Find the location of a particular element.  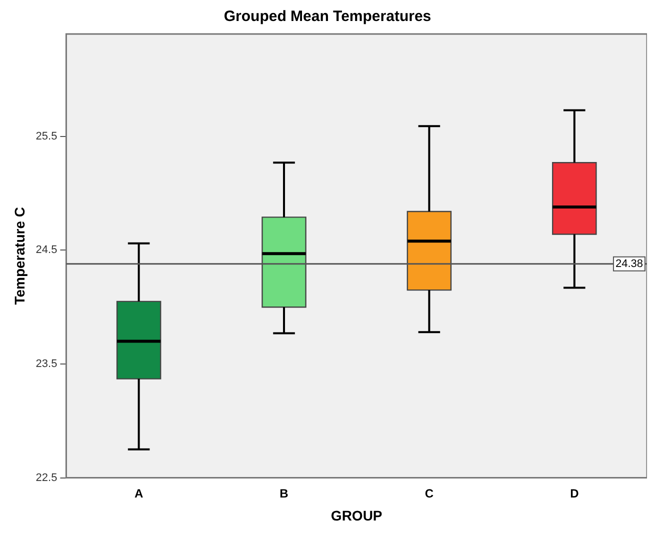

x-tick-label: B is located at coordinates (284, 493).